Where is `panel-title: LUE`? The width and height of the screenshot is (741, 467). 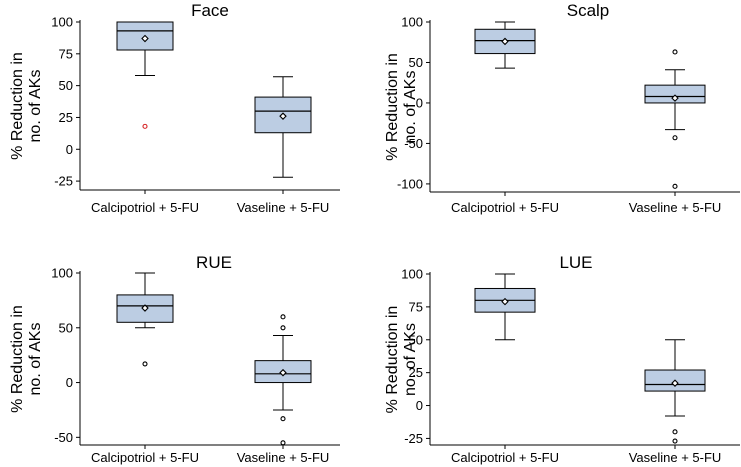 panel-title: LUE is located at coordinates (575, 262).